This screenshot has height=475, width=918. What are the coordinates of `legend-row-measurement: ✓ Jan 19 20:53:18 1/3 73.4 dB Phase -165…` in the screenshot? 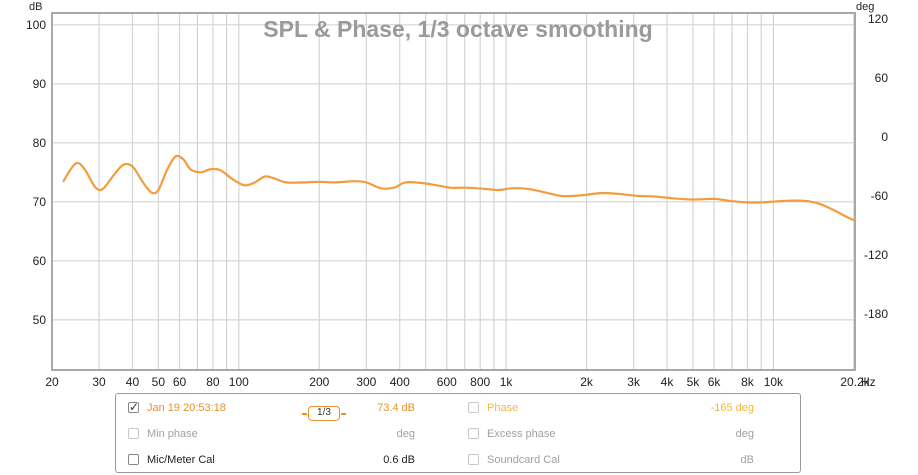 It's located at (458, 410).